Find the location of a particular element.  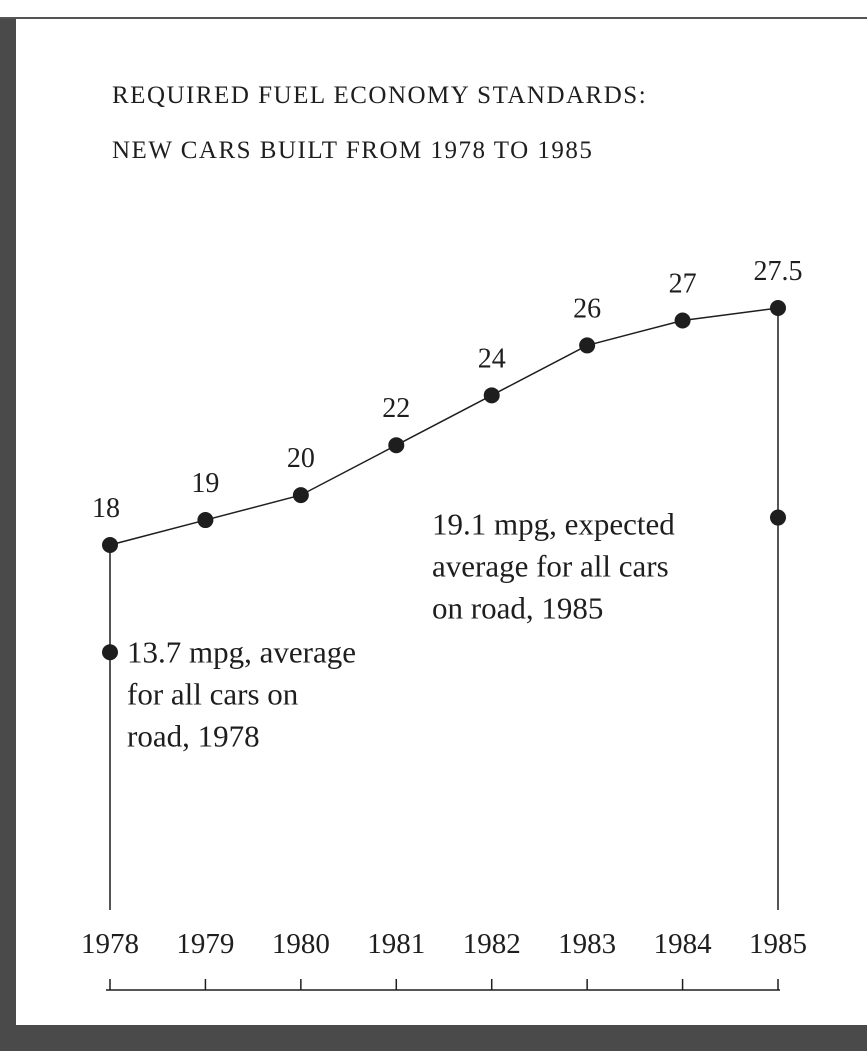

data-label: 18 is located at coordinates (106, 508).